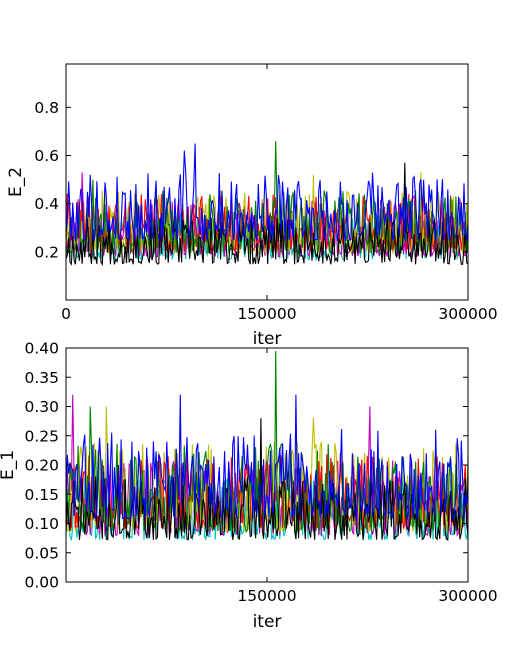 The height and width of the screenshot is (647, 518). Describe the element at coordinates (46, 156) in the screenshot. I see `y-tick-label-e2: 0.6` at that location.